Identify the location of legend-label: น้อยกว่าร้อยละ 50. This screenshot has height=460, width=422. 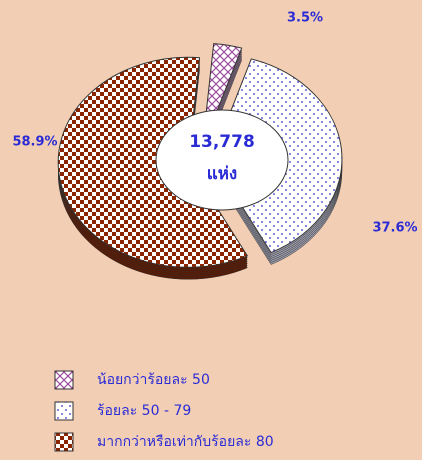
(153, 380).